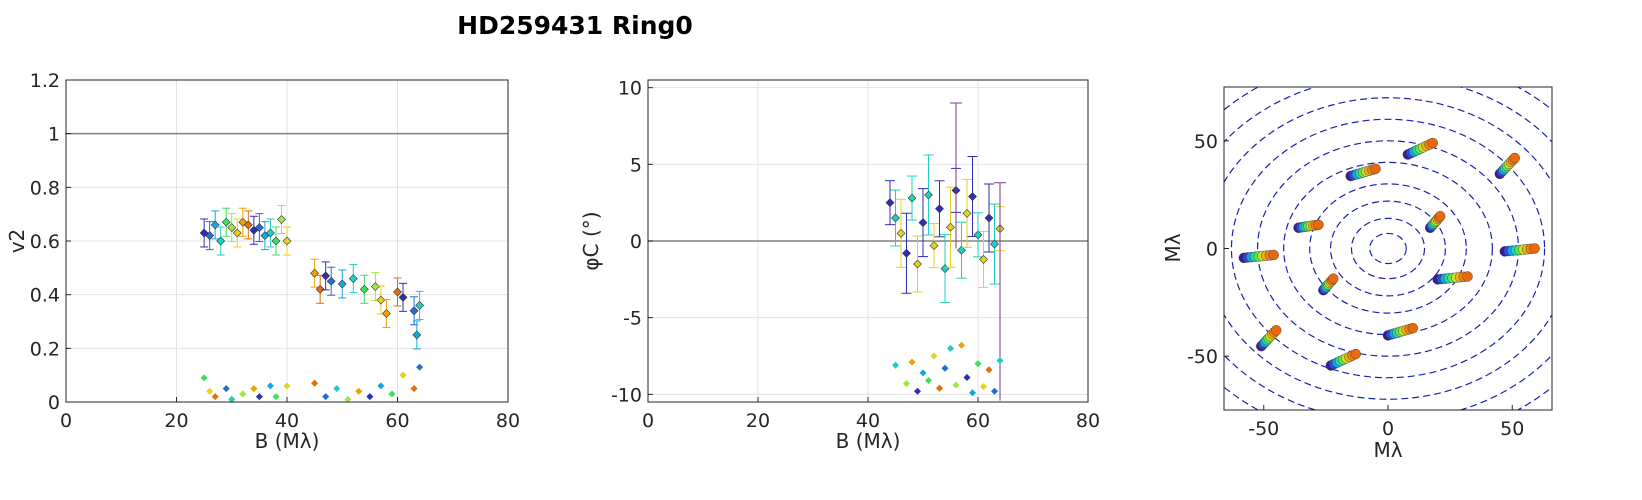  I want to click on figure-title: HD259431 Ring0, so click(575, 25).